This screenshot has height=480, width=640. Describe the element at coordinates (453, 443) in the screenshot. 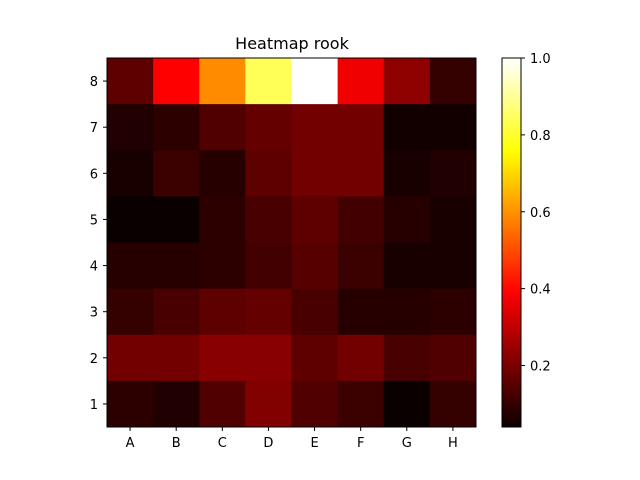

I see `x-tick-label: H` at that location.